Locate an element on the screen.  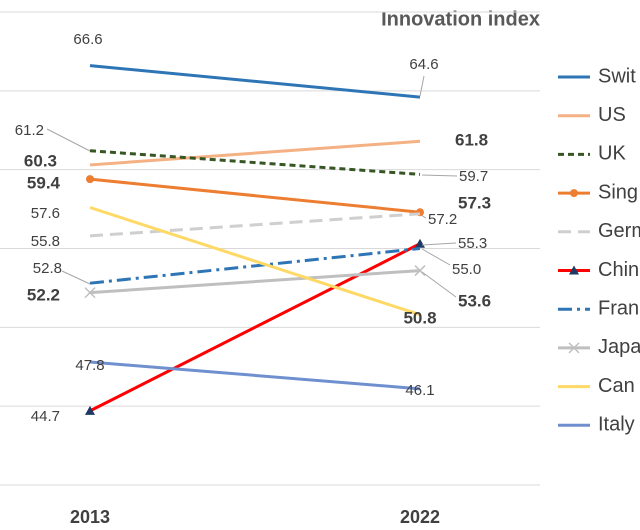
data-label: 59.7 is located at coordinates (473, 176).